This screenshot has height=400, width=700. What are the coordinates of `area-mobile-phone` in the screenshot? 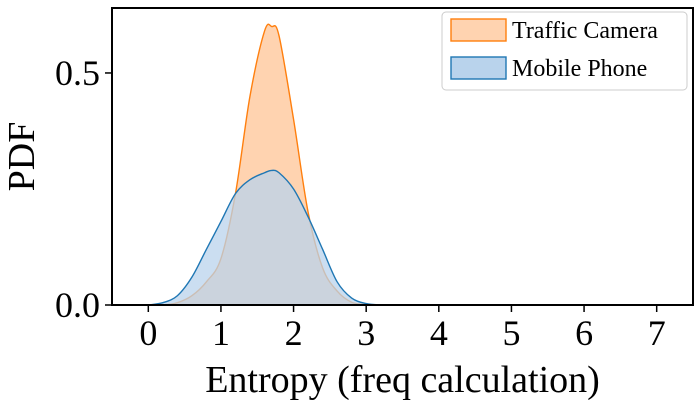 It's located at (264, 237).